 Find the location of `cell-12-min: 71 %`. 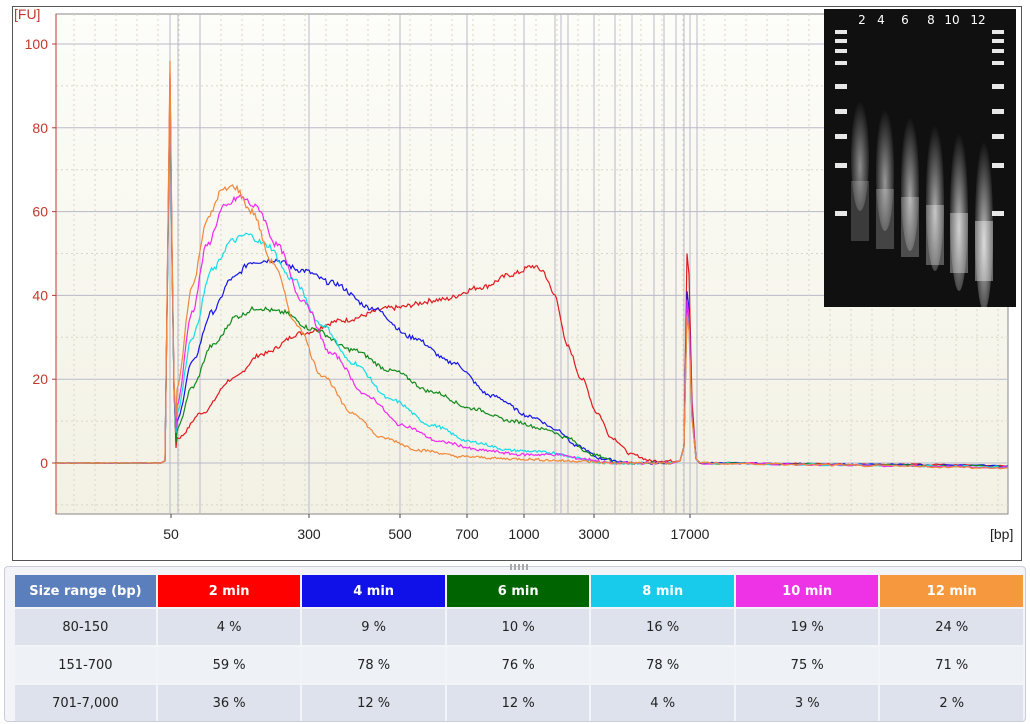

cell-12-min: 71 % is located at coordinates (951, 665).